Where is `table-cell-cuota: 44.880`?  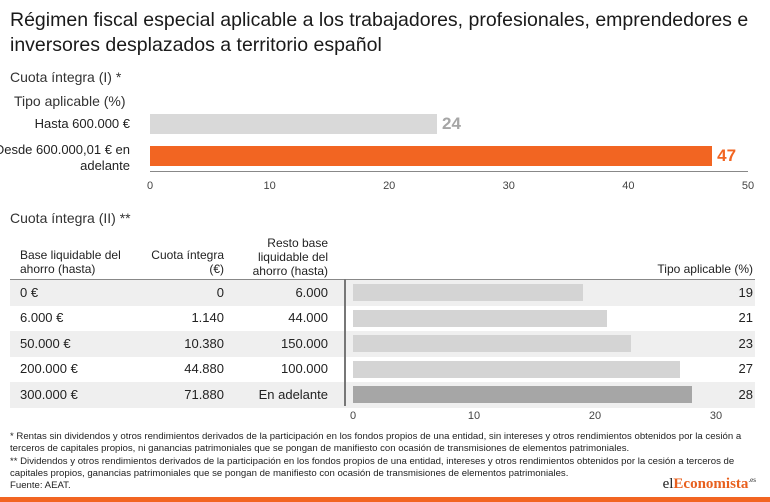 table-cell-cuota: 44.880 is located at coordinates (204, 368).